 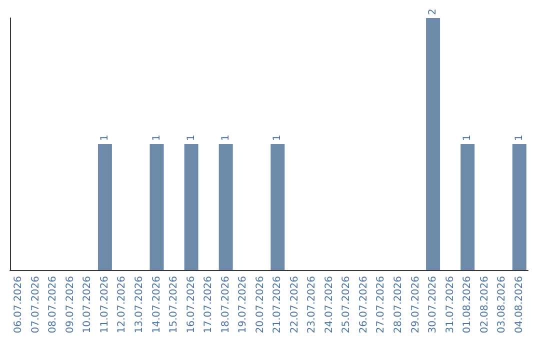 I want to click on x-tick-label: 11.07.2026, so click(x=104, y=305).